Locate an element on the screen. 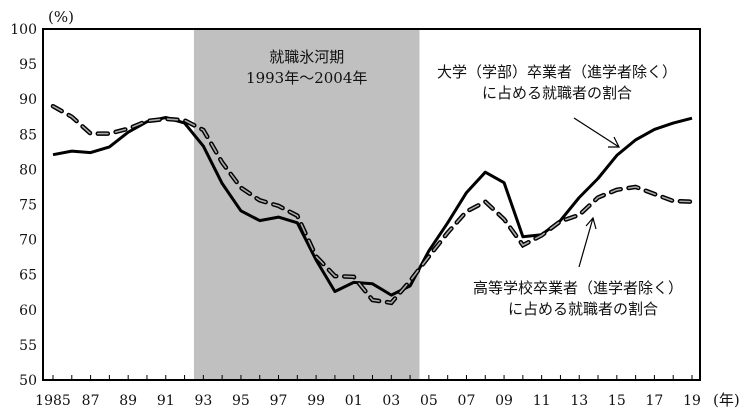 The width and height of the screenshot is (756, 418). x-tick-label: 93 is located at coordinates (203, 401).